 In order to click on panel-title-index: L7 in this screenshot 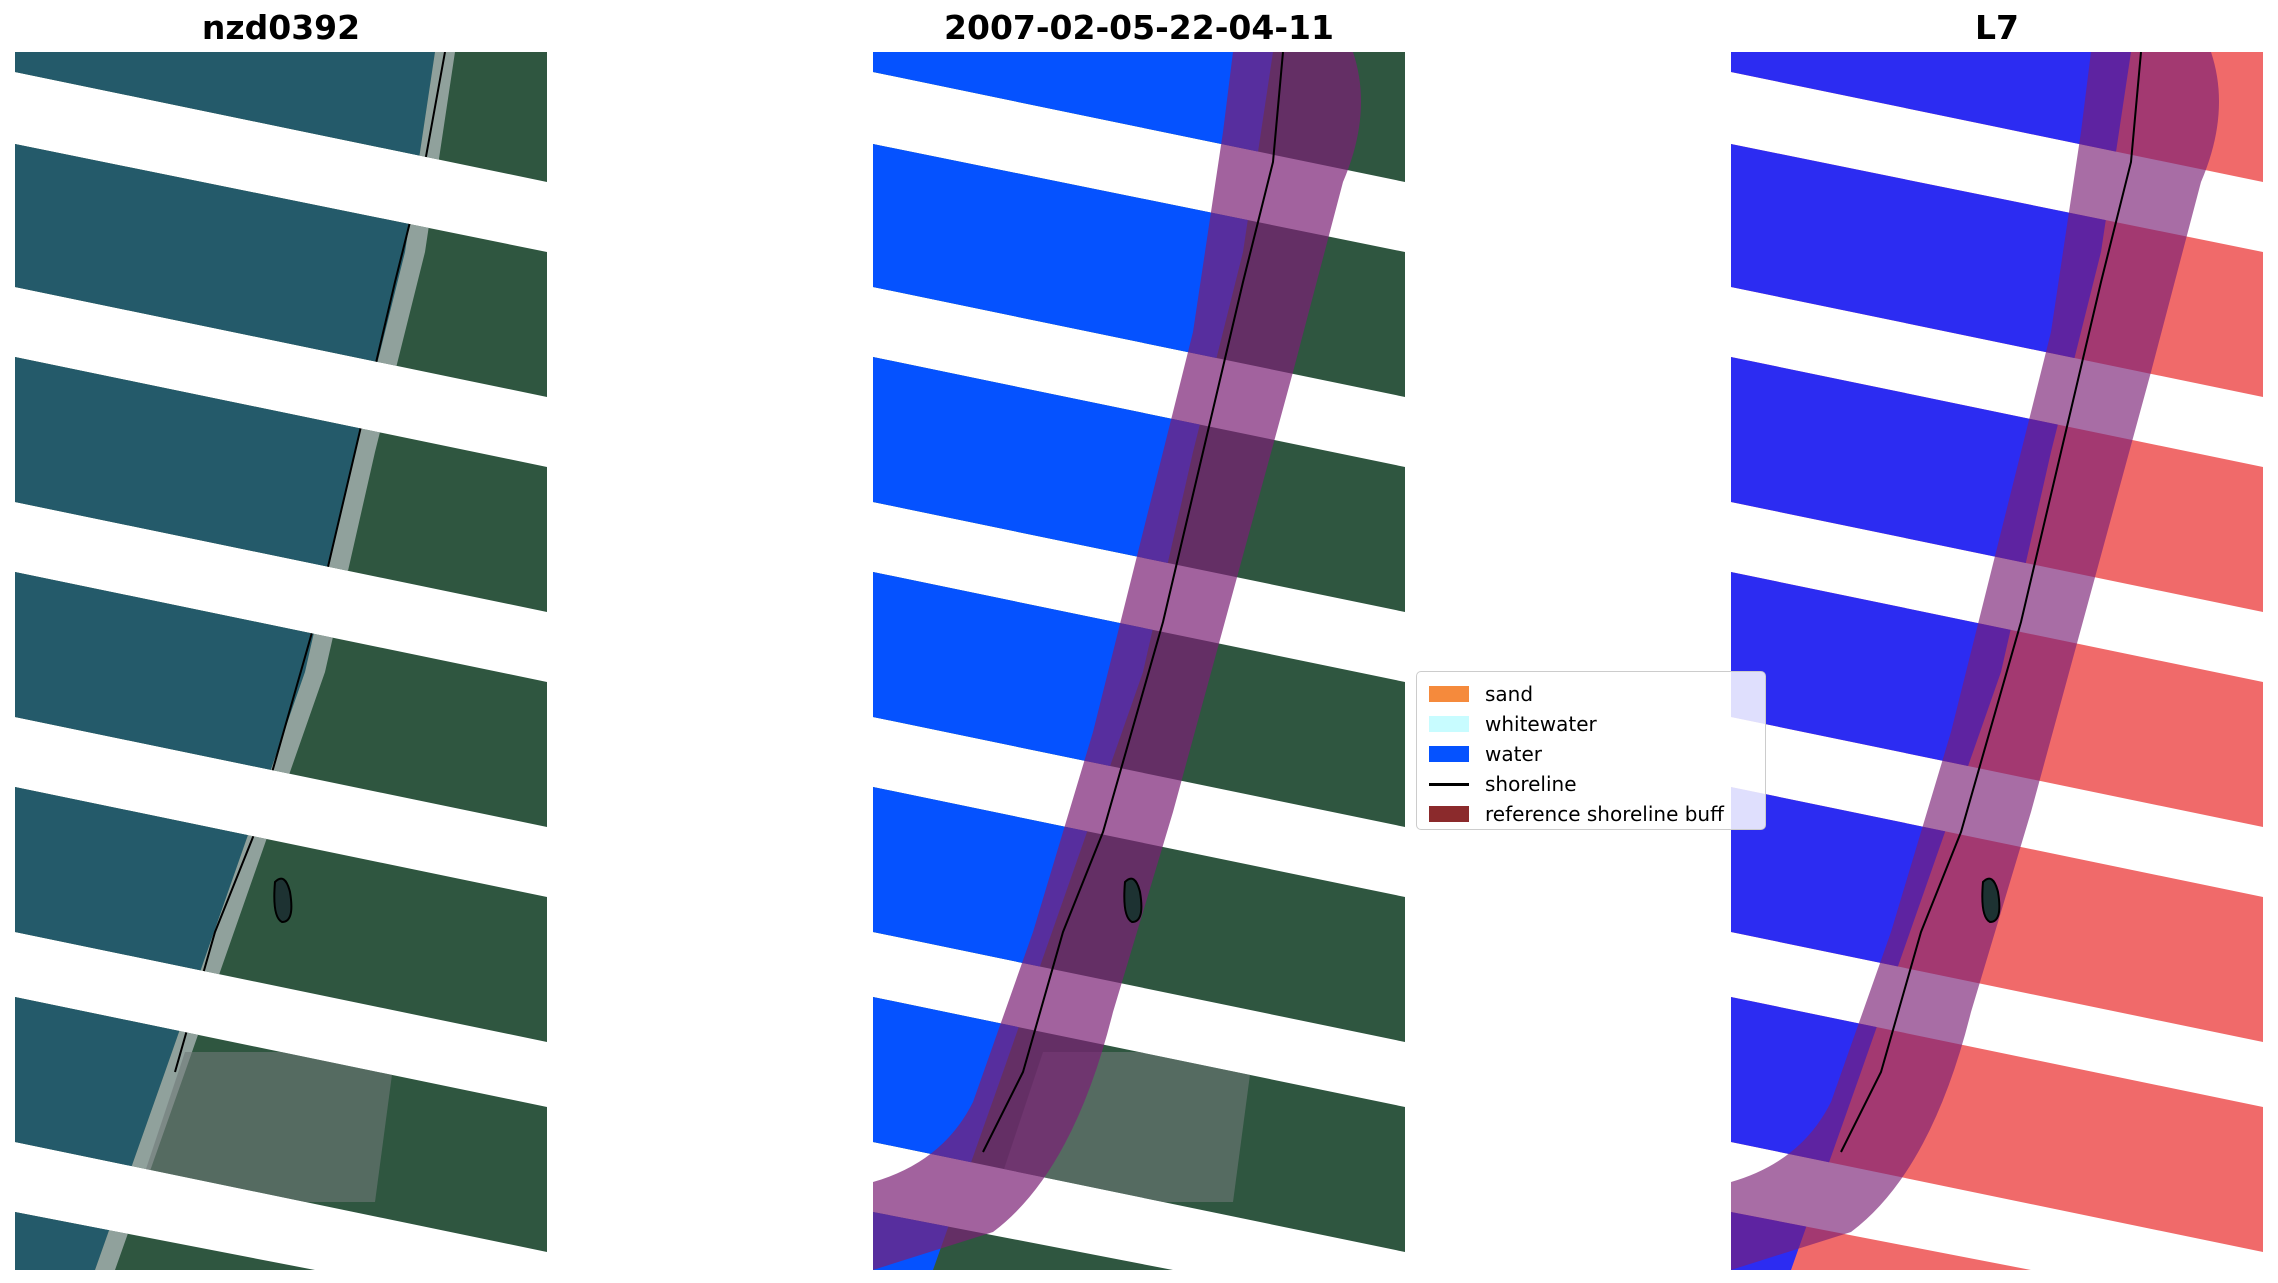, I will do `click(1997, 27)`.